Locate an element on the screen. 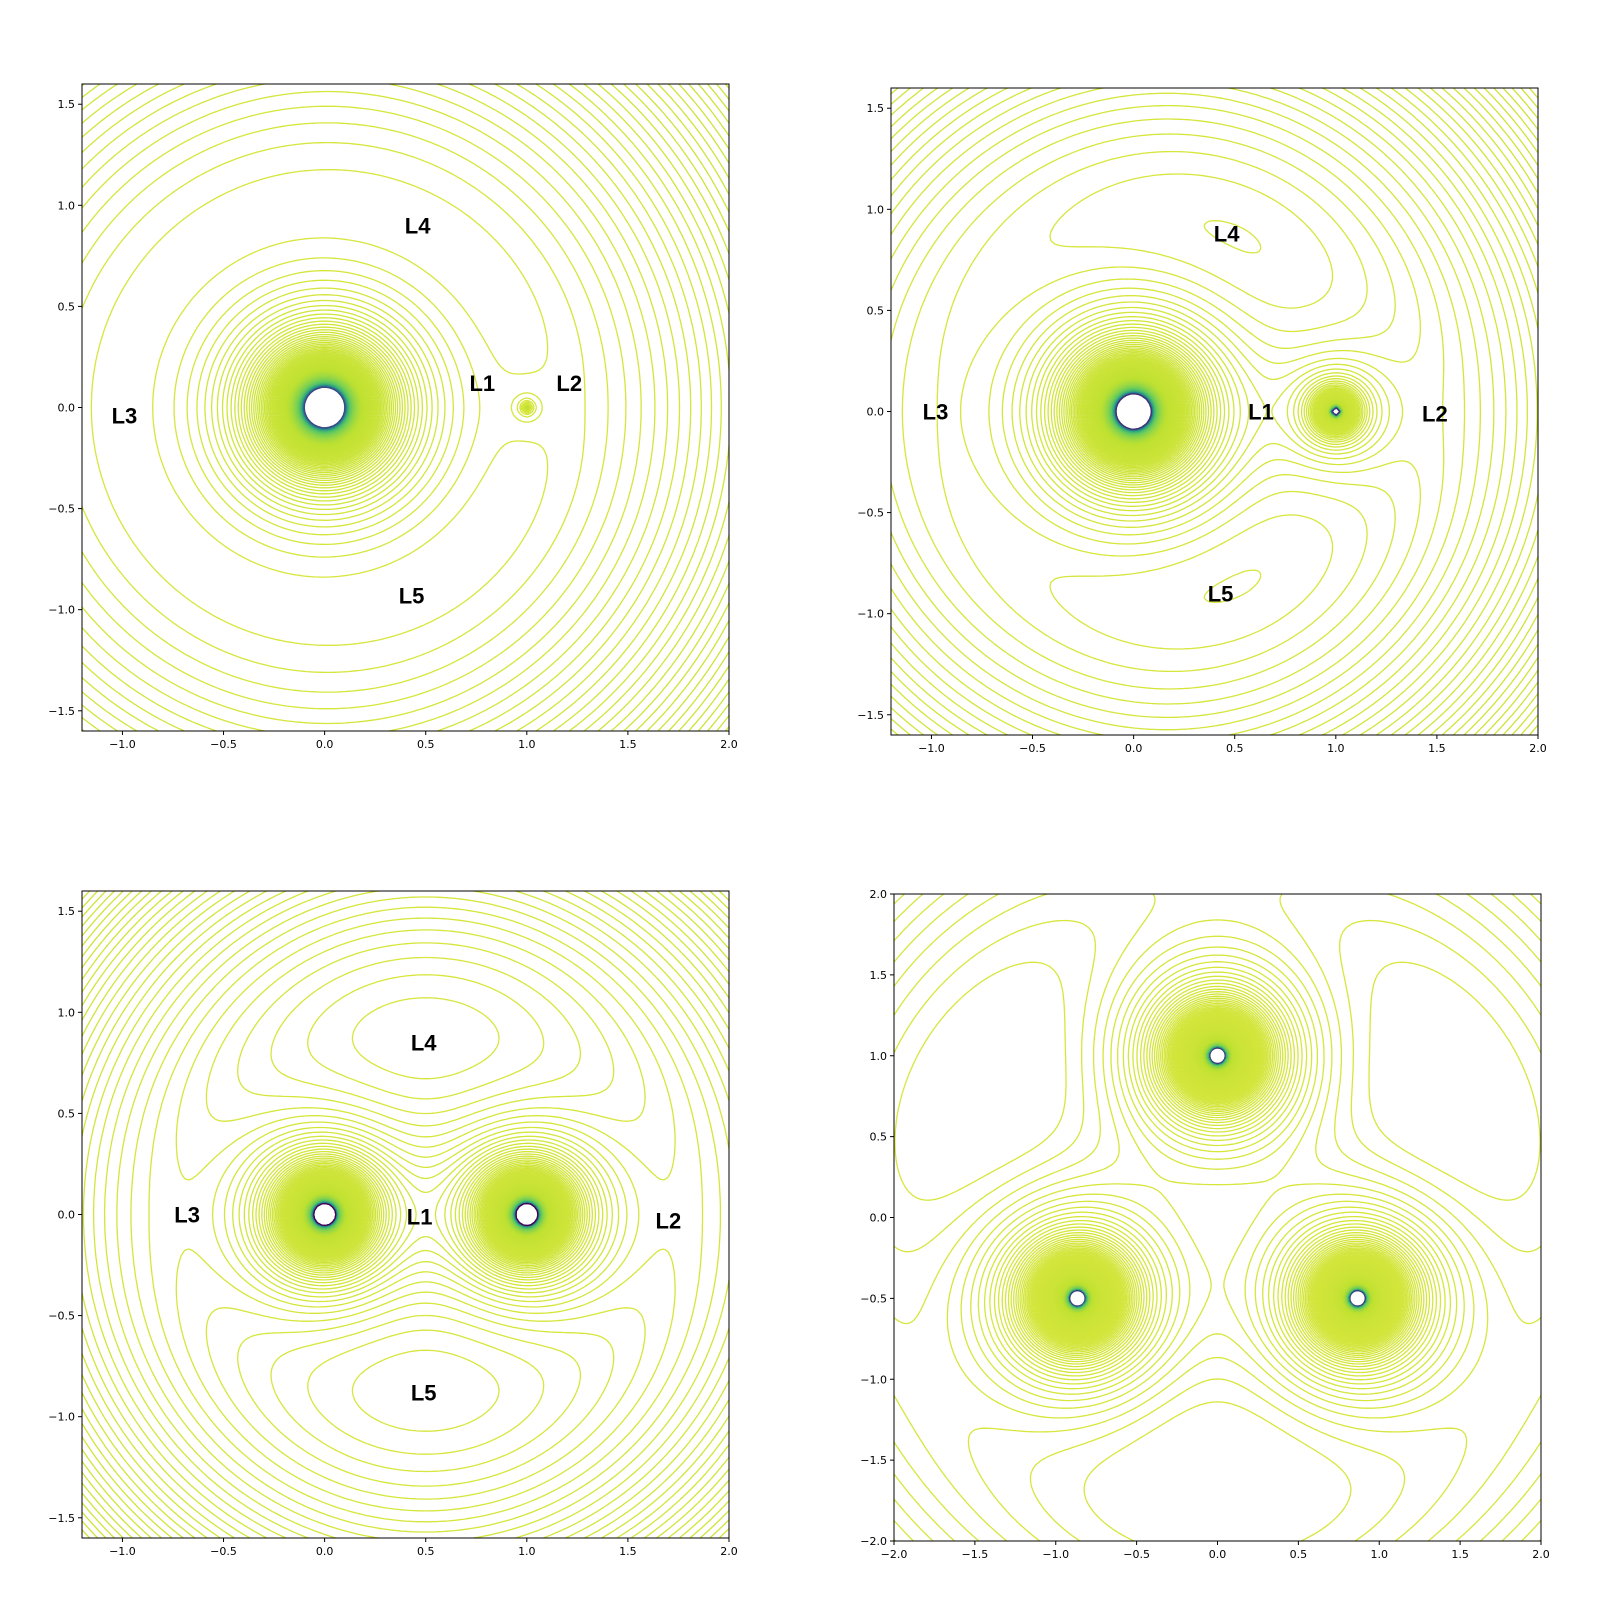  annotation: L1 is located at coordinates (1261, 412).